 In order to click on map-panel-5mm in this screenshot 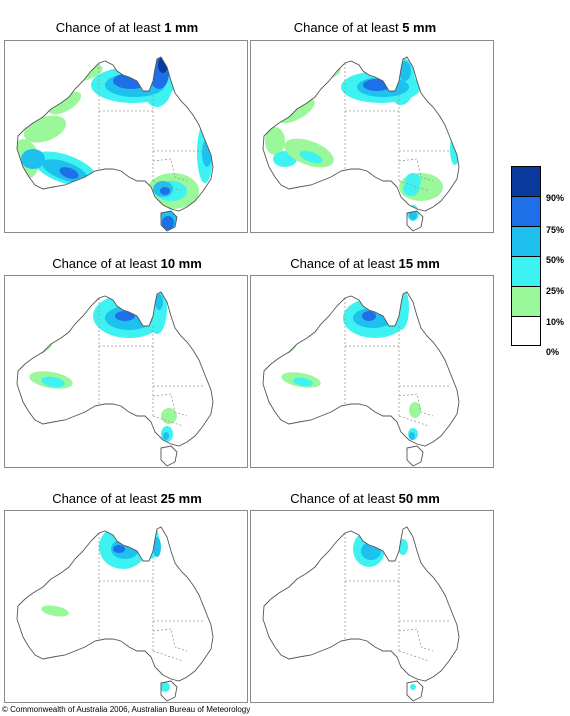, I will do `click(372, 136)`.